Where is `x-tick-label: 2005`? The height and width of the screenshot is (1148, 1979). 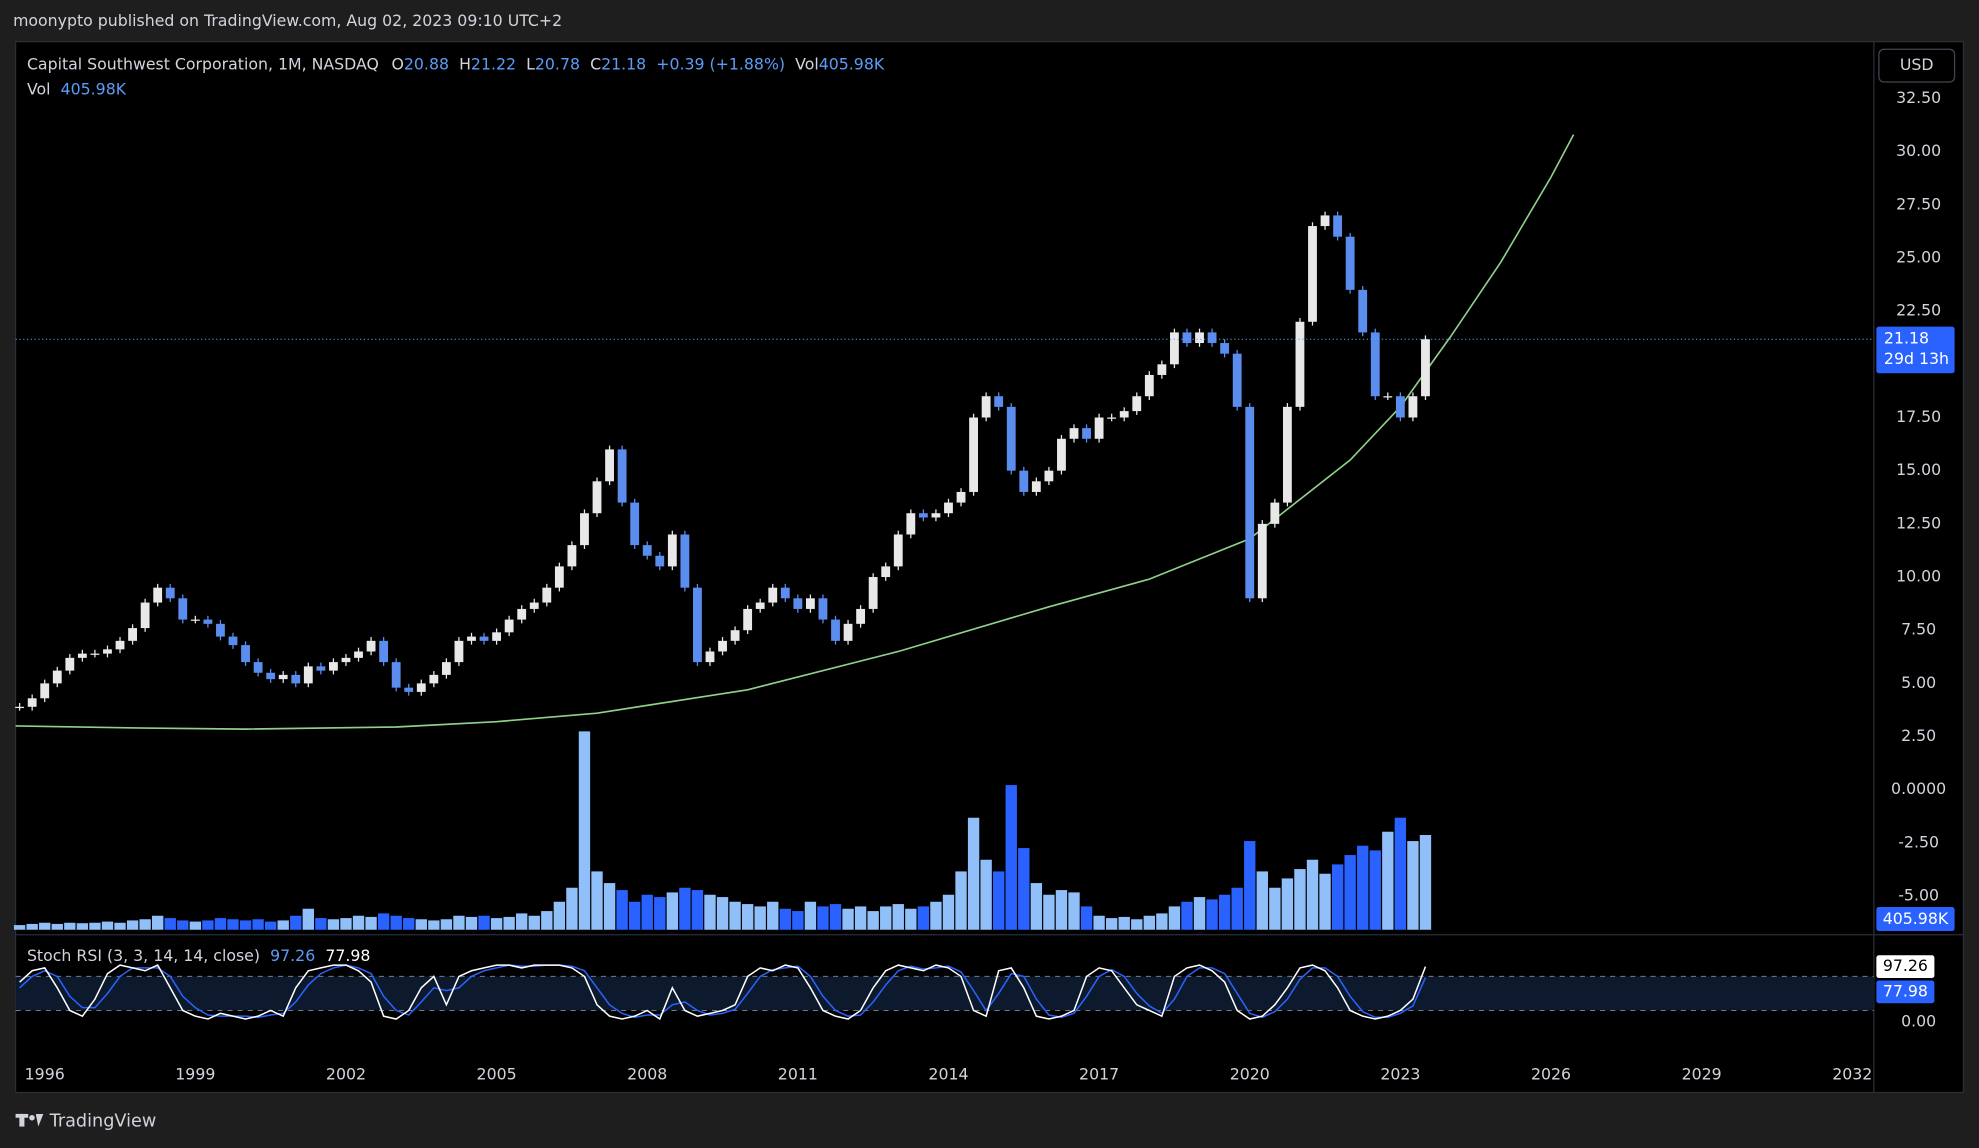
x-tick-label: 2005 is located at coordinates (497, 1073).